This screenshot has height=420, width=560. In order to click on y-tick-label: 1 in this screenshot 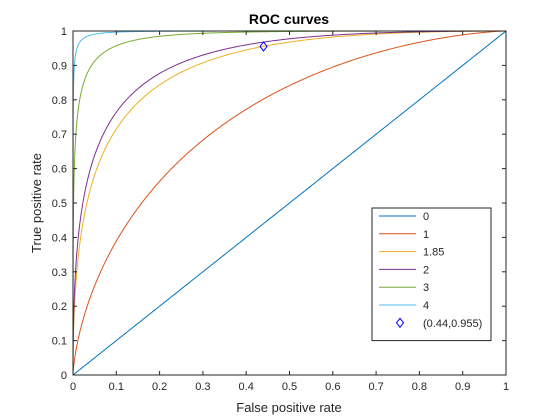, I will do `click(64, 32)`.